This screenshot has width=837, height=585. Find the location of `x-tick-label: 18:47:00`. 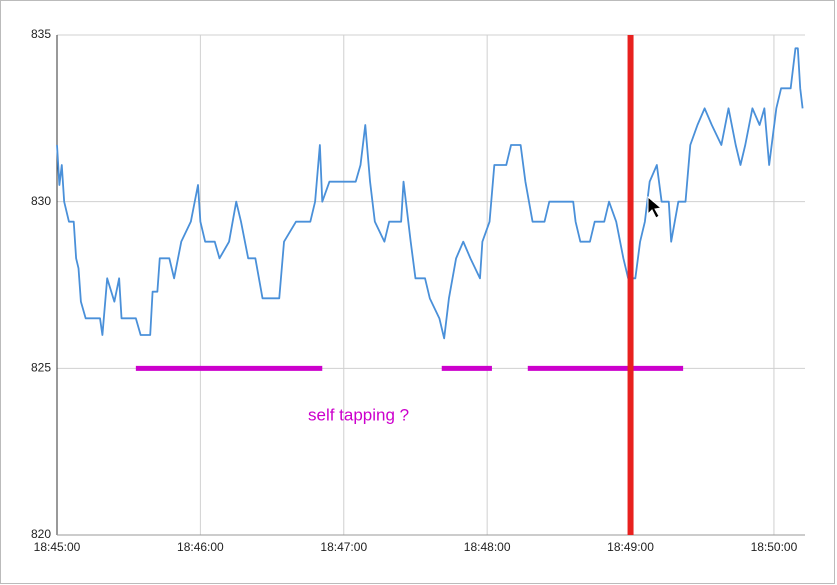

x-tick-label: 18:47:00 is located at coordinates (343, 547).